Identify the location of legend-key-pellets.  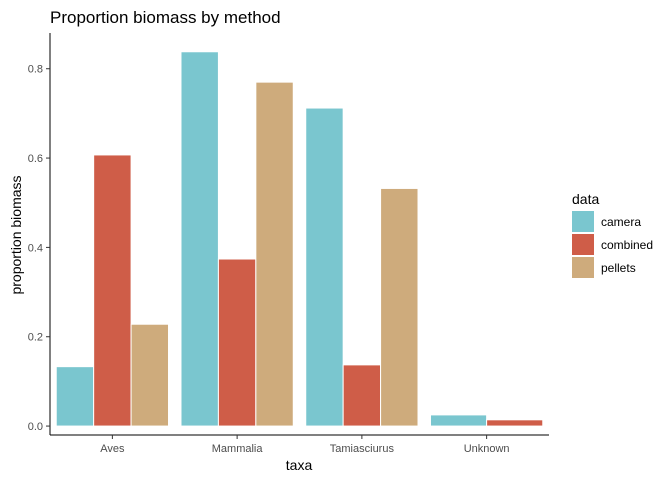
(583, 267).